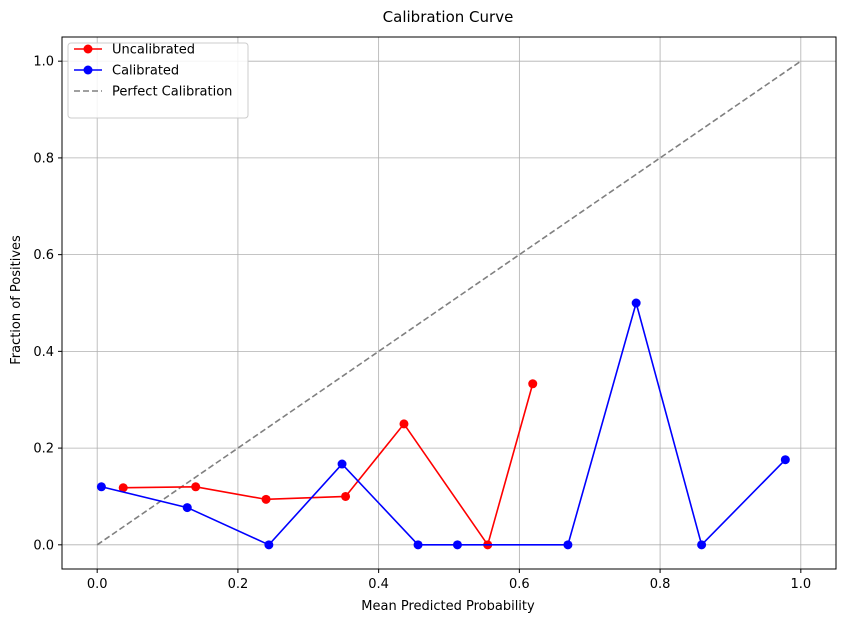 Image resolution: width=846 pixels, height=622 pixels. Describe the element at coordinates (238, 584) in the screenshot. I see `x-tick-label: 0.2` at that location.